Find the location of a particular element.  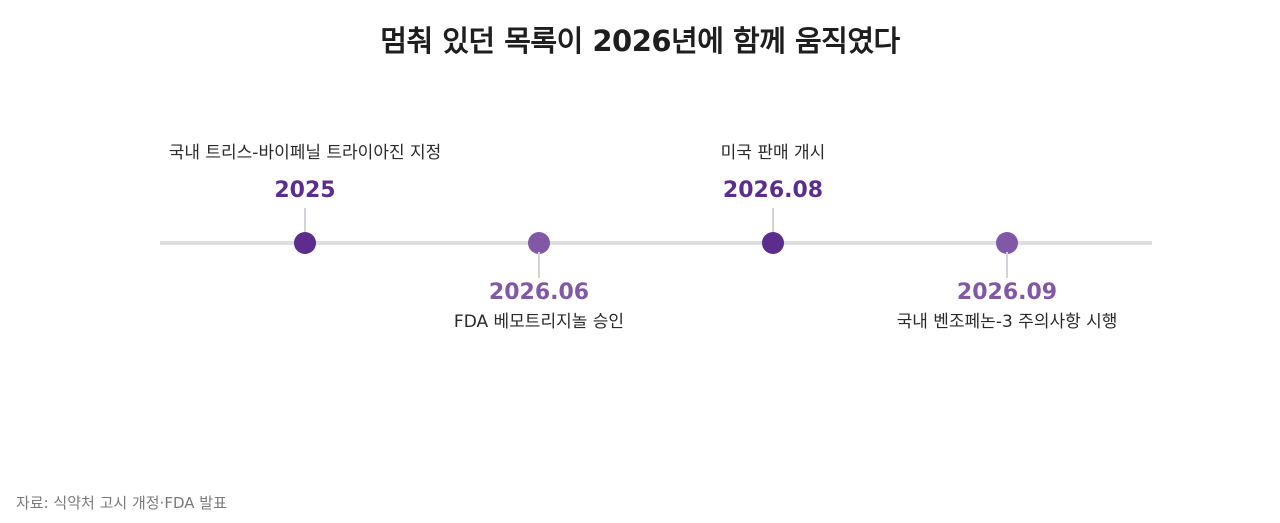

event-description: 미국 판매 개시 is located at coordinates (773, 153).